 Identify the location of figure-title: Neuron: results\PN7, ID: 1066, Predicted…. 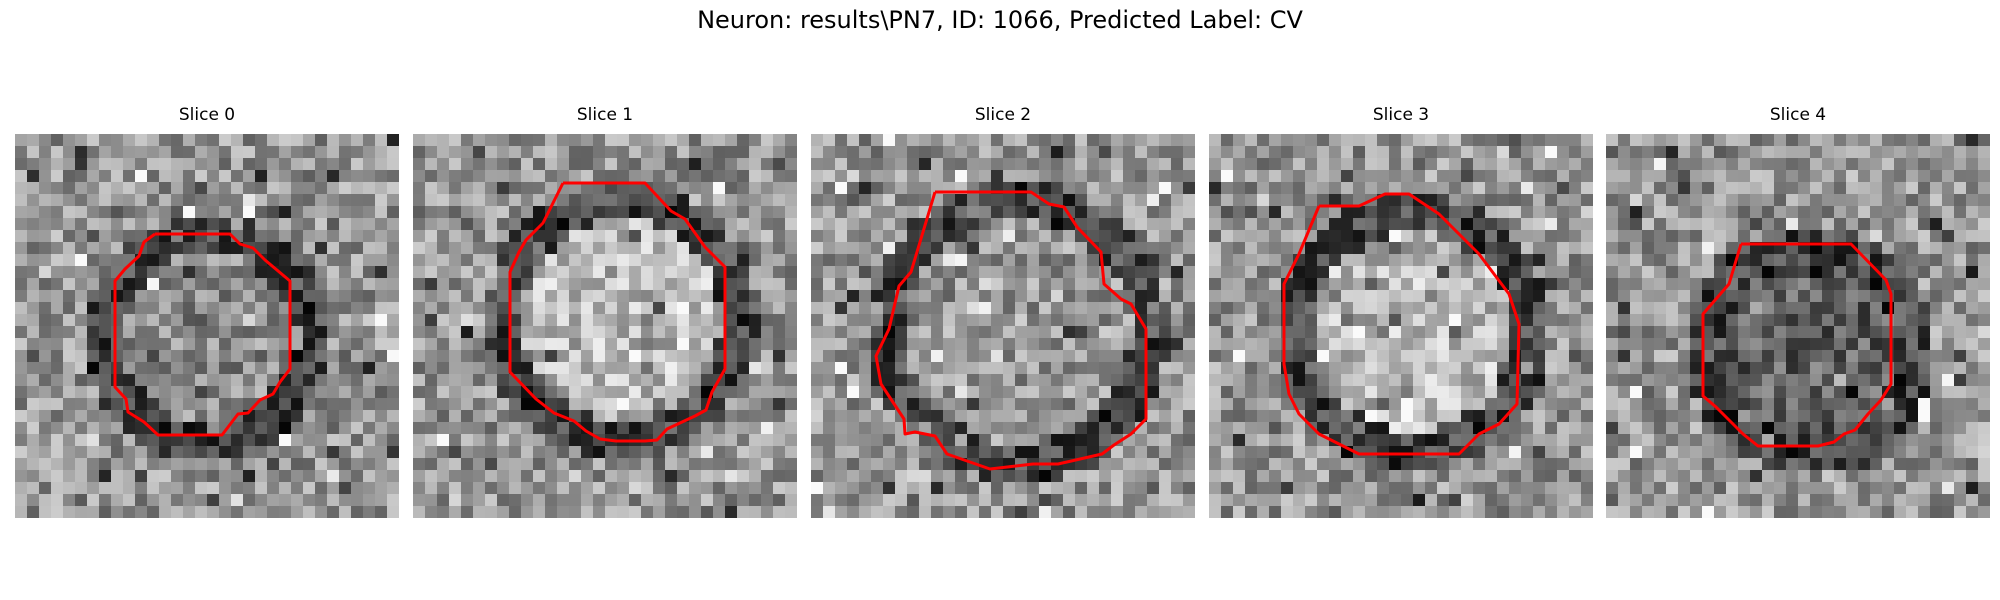
(1000, 20).